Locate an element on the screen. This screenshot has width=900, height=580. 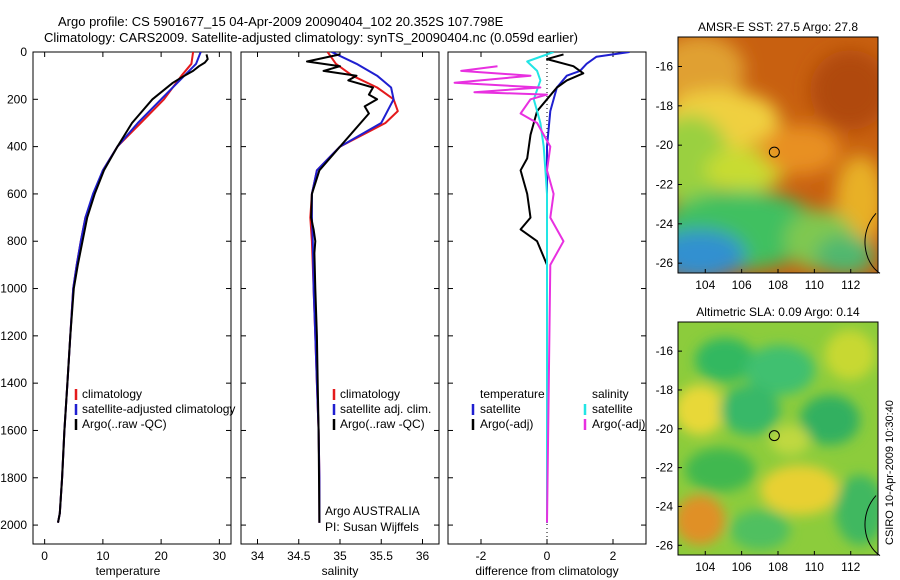
difference-xlabel: difference from climatology is located at coordinates (546, 571).